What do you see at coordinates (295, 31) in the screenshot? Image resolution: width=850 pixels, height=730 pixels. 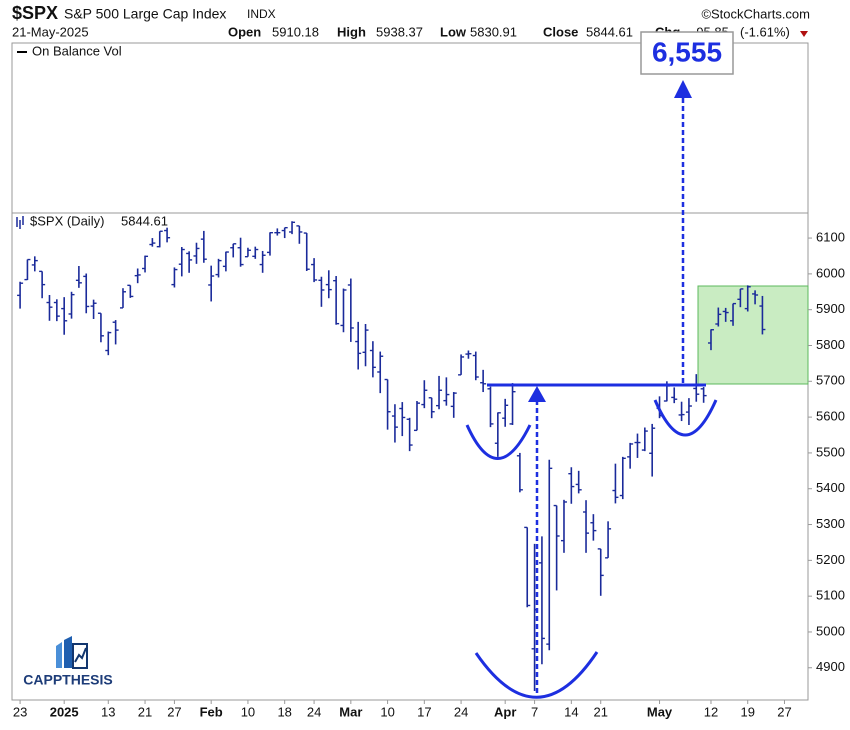 I see `open-value: 5910.18` at bounding box center [295, 31].